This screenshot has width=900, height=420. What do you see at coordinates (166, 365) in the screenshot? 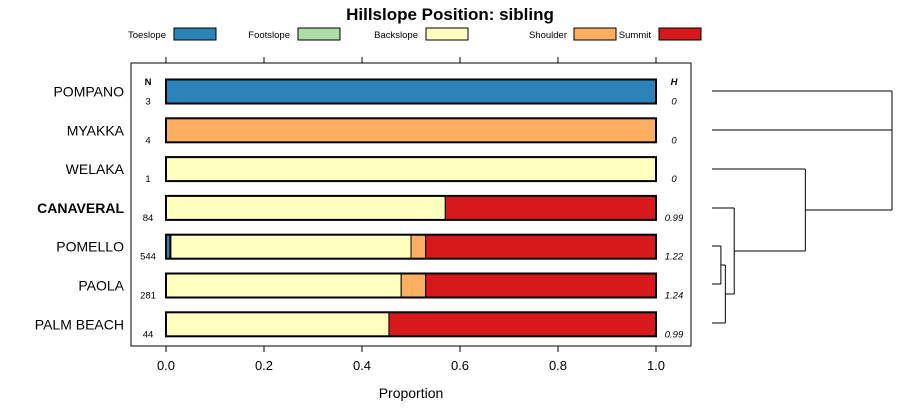
I see `x-tick-label: 0.0` at bounding box center [166, 365].